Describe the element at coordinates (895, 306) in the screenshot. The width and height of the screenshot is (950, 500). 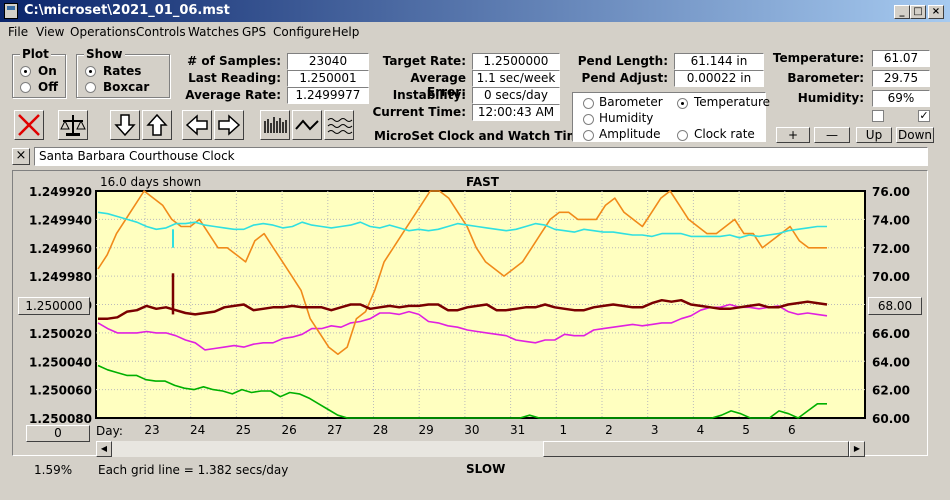
I see `right-axis-button: 68.00` at that location.